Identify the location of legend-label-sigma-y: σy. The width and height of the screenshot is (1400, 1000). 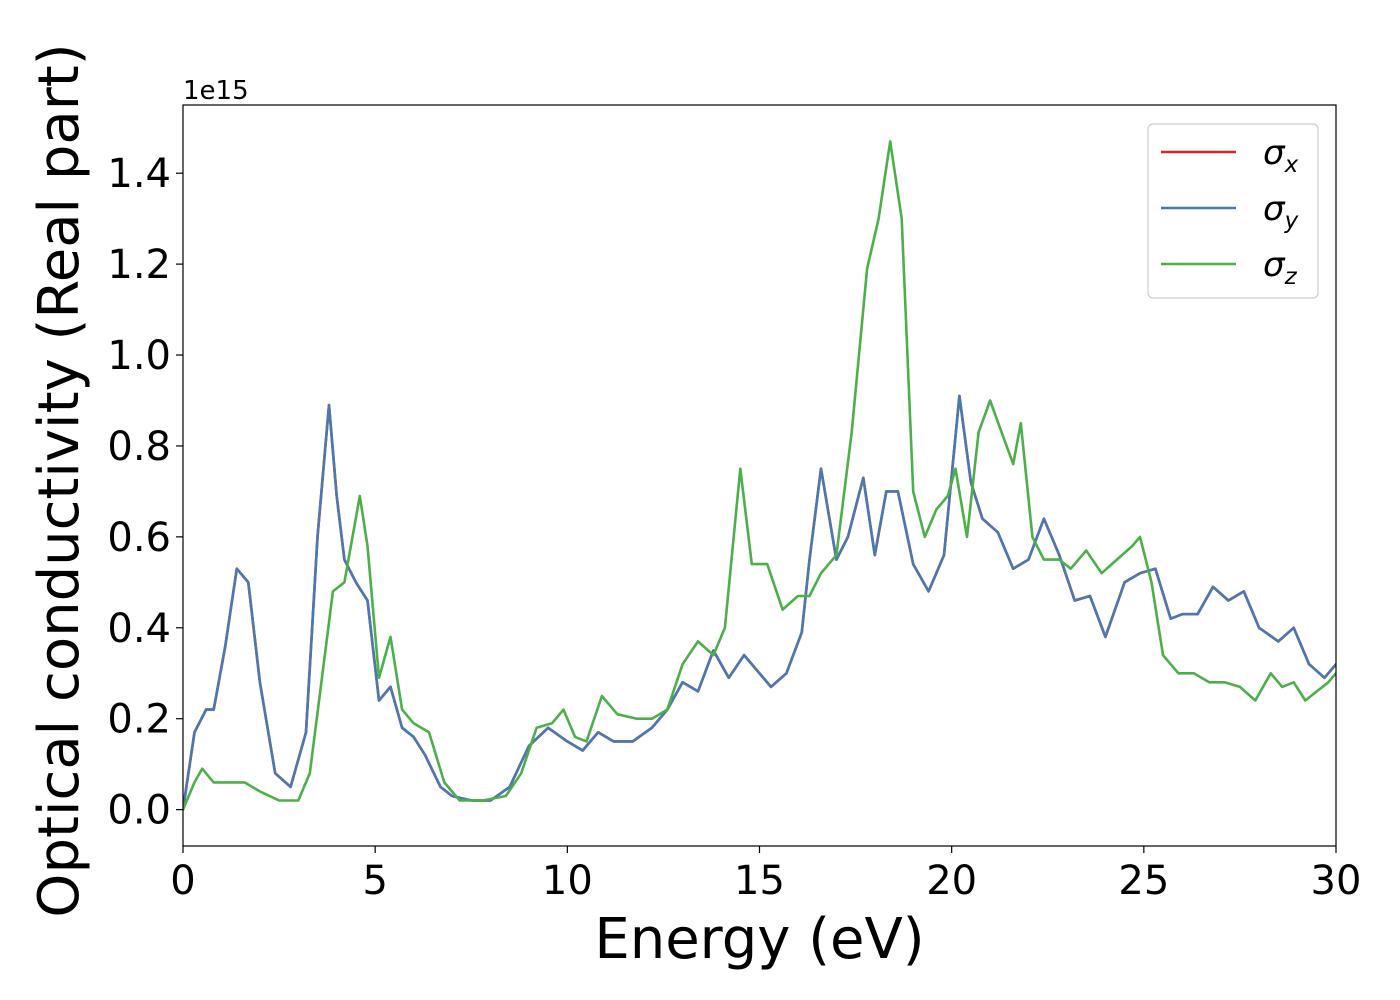
(1281, 211).